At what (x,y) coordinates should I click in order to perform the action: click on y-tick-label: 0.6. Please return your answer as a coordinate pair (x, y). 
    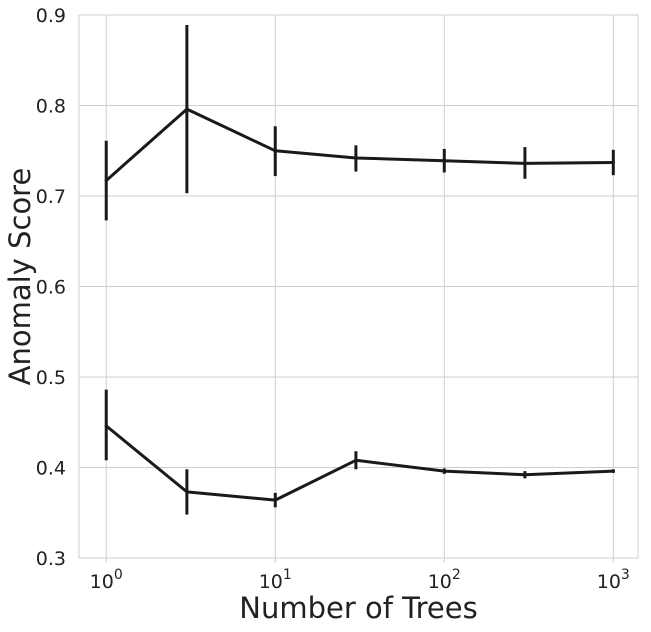
    Looking at the image, I should click on (51, 288).